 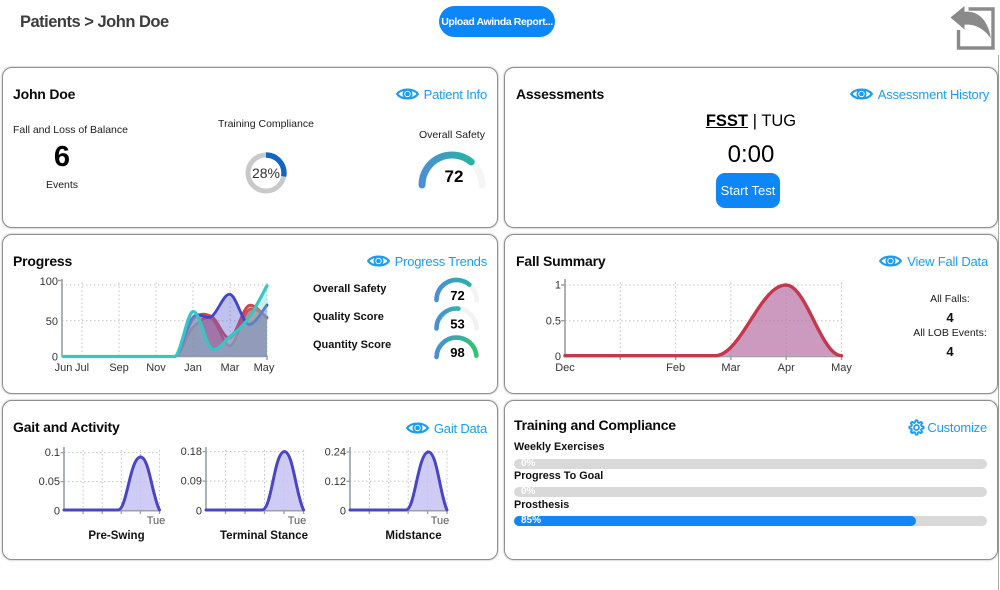 I want to click on svg-text: Sep, so click(x=119, y=368).